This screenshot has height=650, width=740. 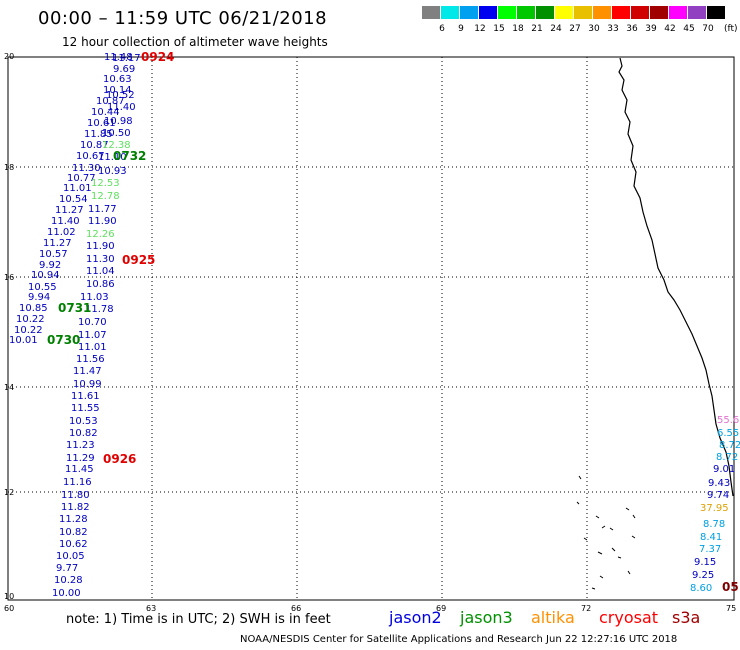 What do you see at coordinates (442, 29) in the screenshot?
I see `scale-label: 6` at bounding box center [442, 29].